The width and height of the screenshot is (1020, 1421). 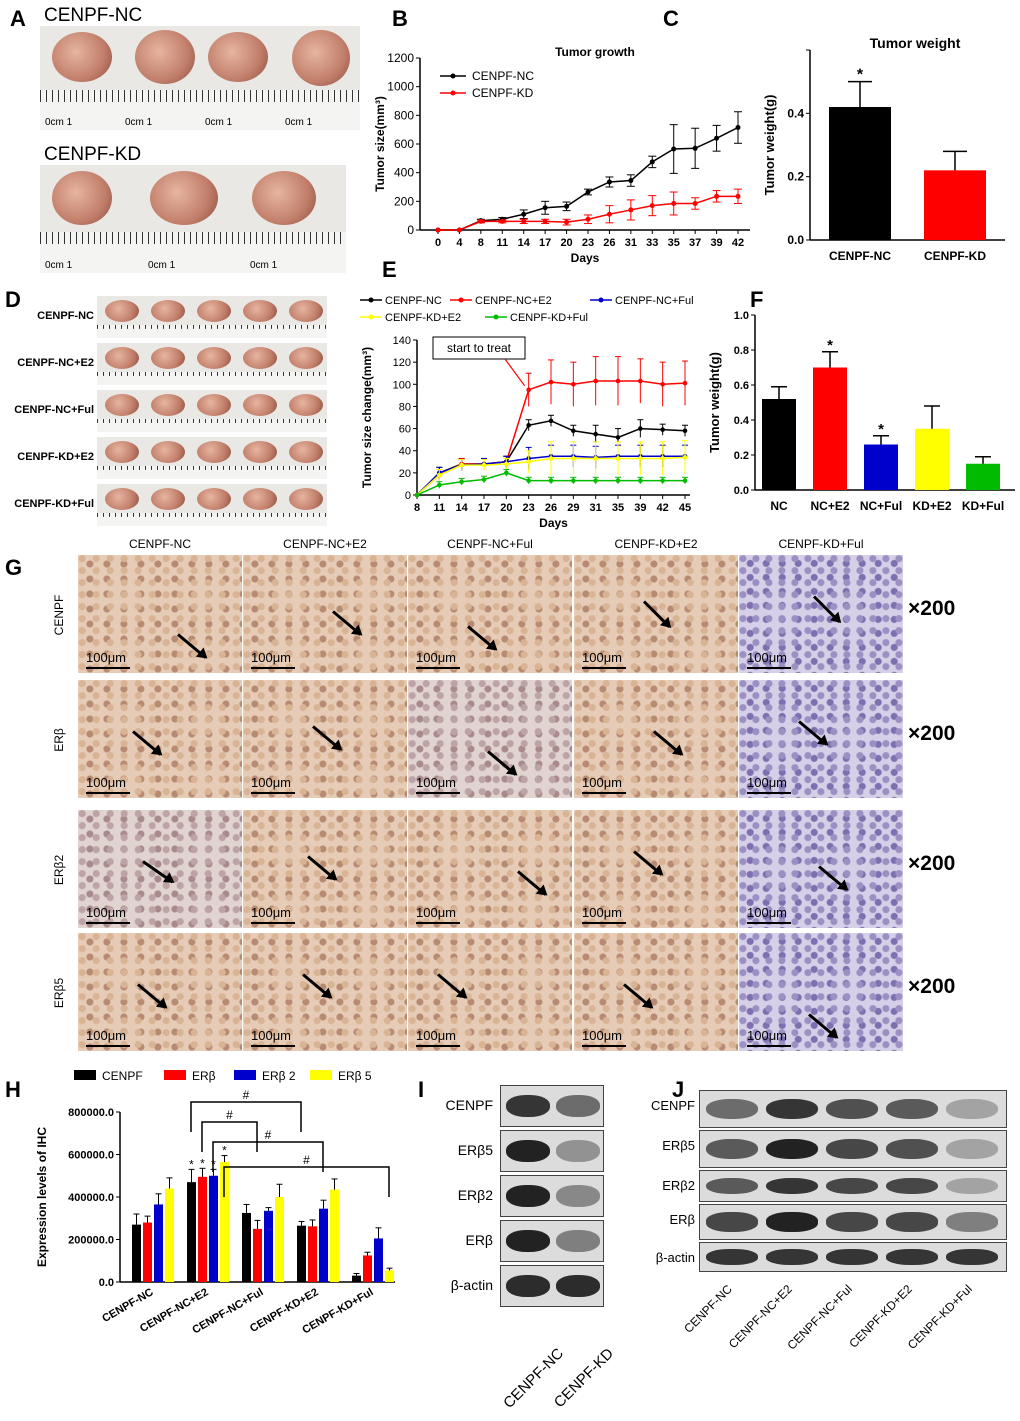 What do you see at coordinates (405, 430) in the screenshot?
I see `y-tick-label: 60` at bounding box center [405, 430].